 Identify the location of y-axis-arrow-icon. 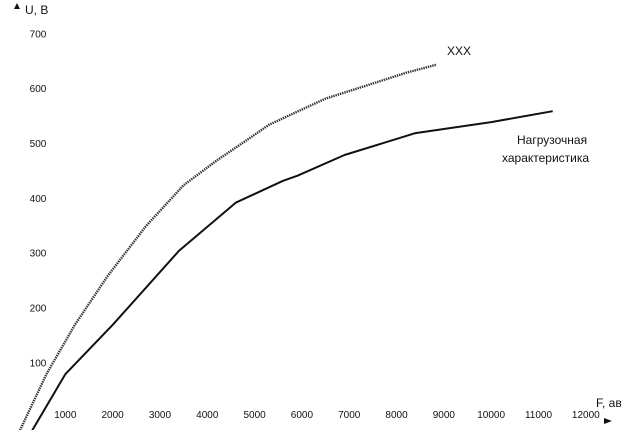
(17, 6).